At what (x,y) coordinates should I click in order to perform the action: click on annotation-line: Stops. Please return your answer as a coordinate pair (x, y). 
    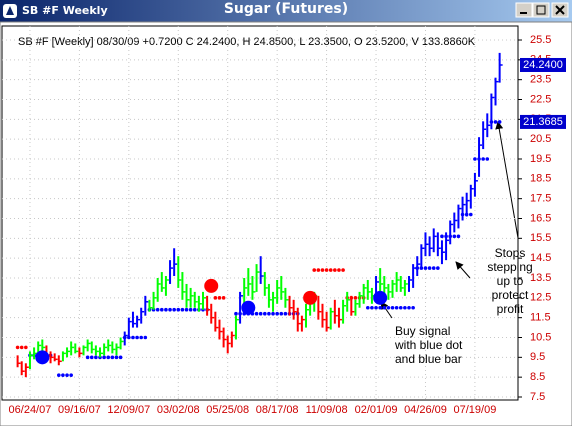
    Looking at the image, I should click on (510, 253).